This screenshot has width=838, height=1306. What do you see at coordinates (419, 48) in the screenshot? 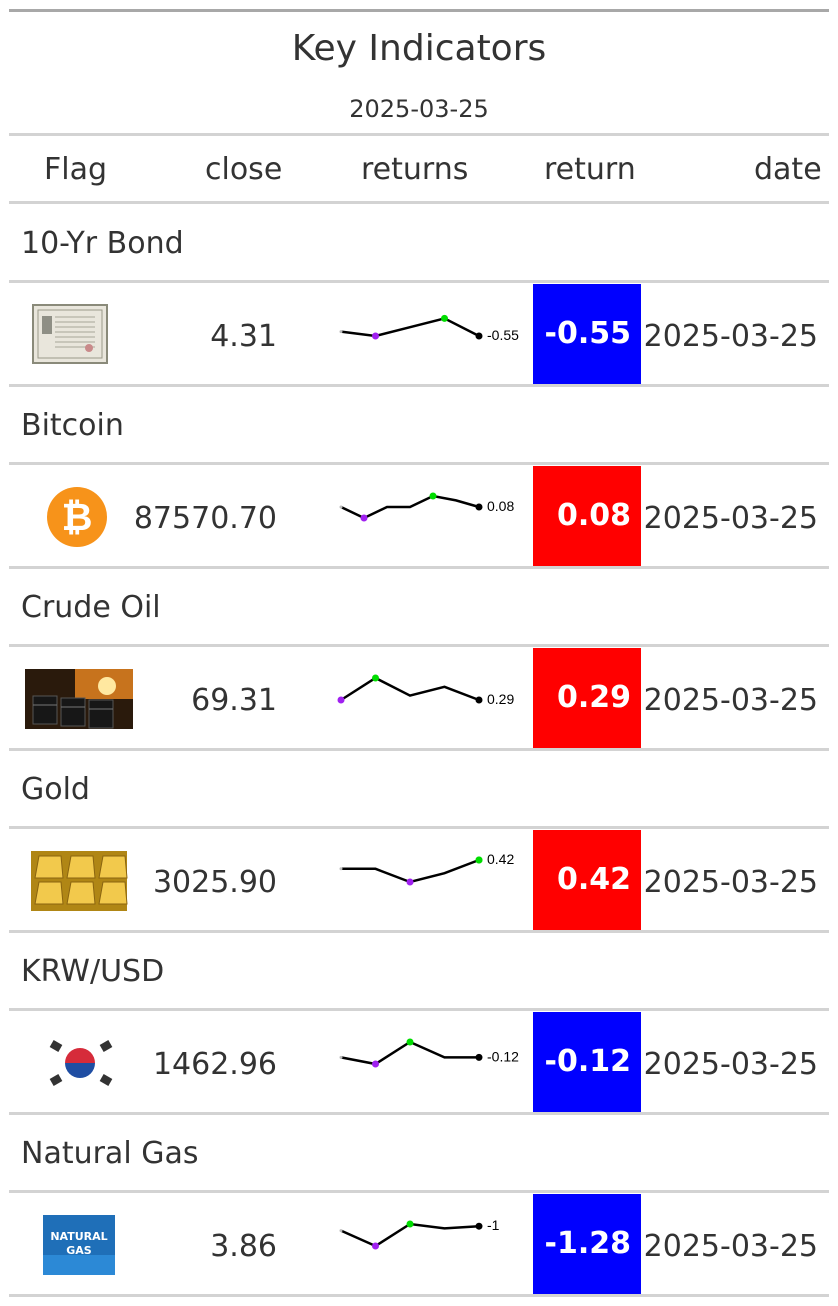
I see `table-title: Key Indicators` at bounding box center [419, 48].